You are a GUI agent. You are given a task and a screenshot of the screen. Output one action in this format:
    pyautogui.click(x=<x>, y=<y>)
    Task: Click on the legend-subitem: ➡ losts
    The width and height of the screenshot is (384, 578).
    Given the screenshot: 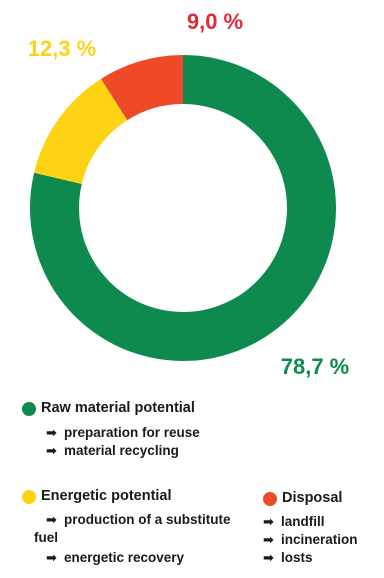 What is the action you would take?
    pyautogui.click(x=288, y=557)
    